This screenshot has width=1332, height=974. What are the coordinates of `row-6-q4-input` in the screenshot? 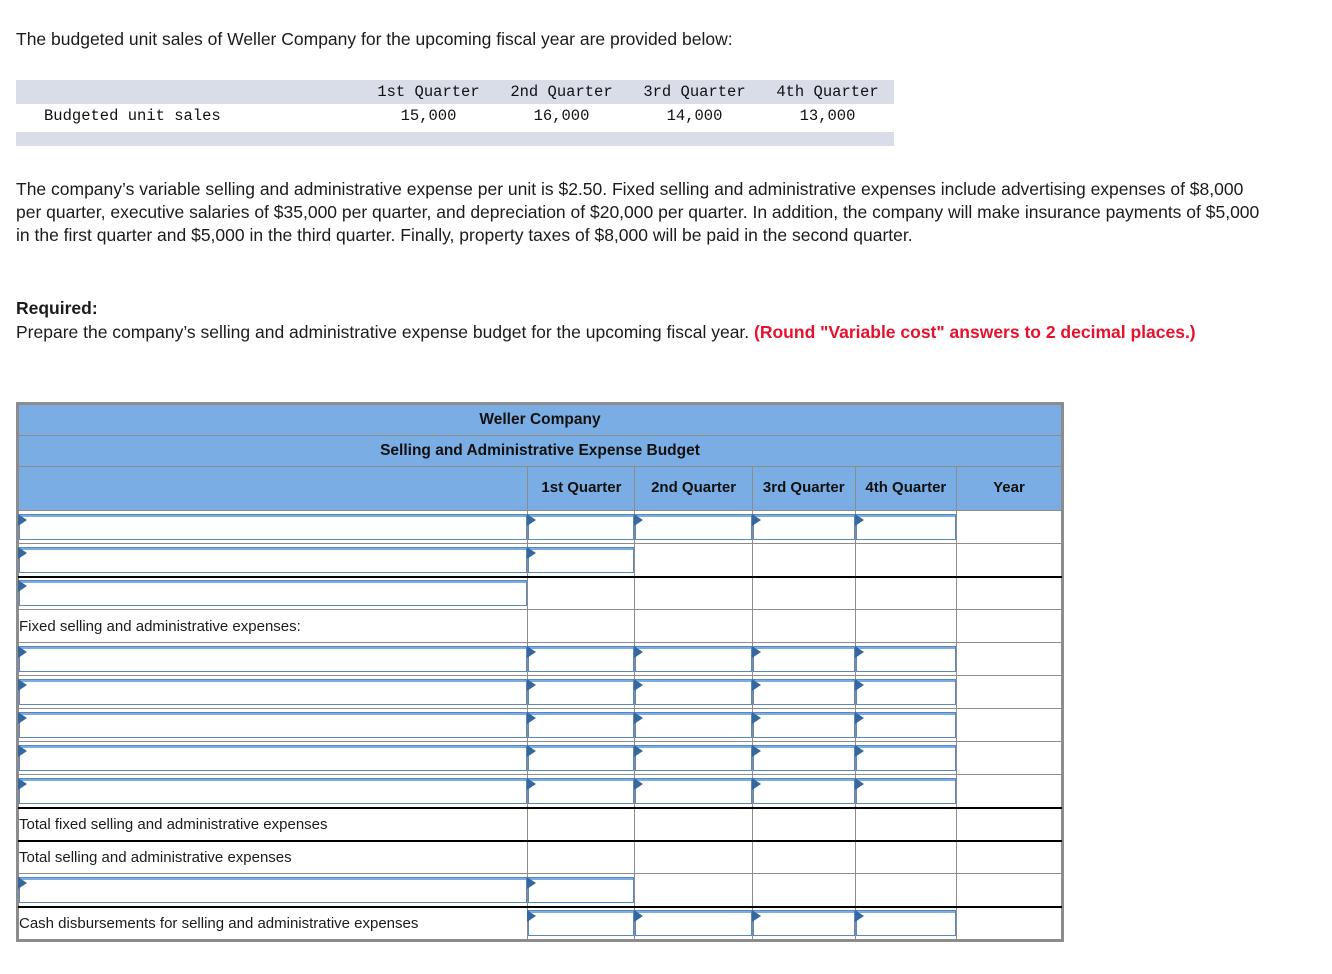 It's located at (905, 725).